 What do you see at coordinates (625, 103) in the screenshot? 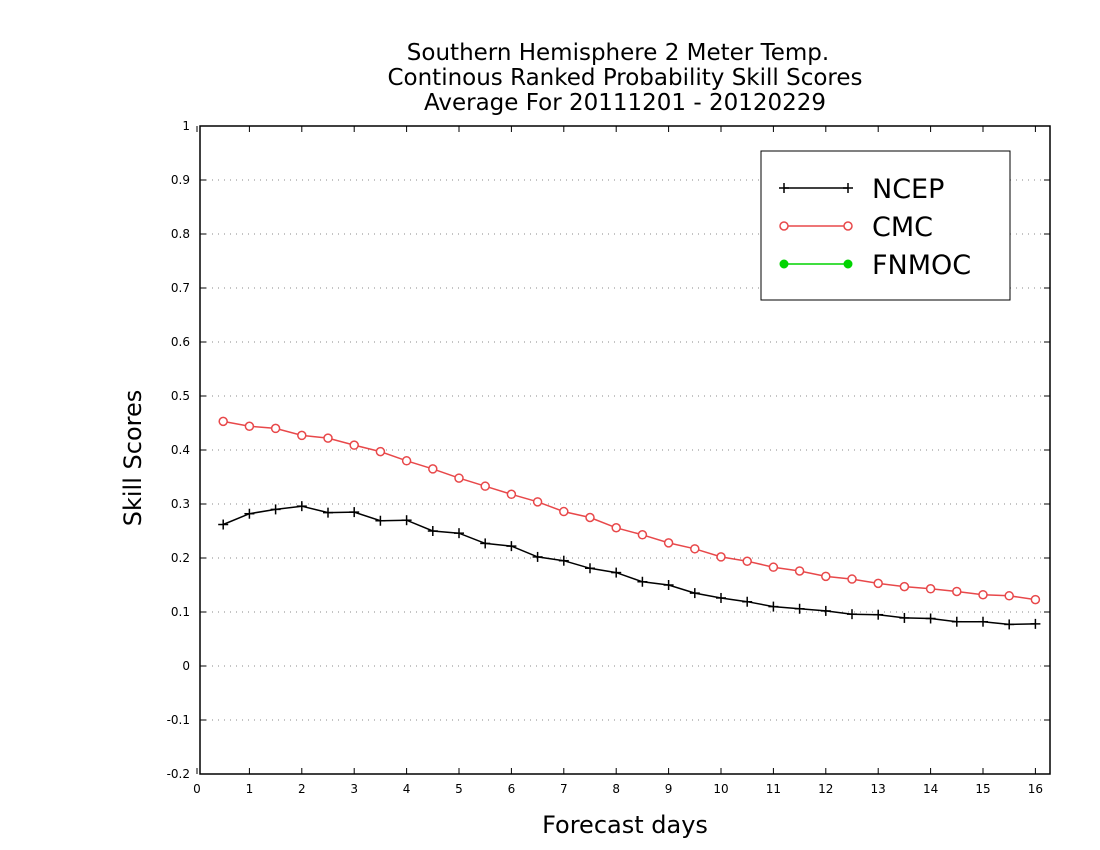
I see `chart-title-line-3: Average For 20111201 - 20120229` at bounding box center [625, 103].